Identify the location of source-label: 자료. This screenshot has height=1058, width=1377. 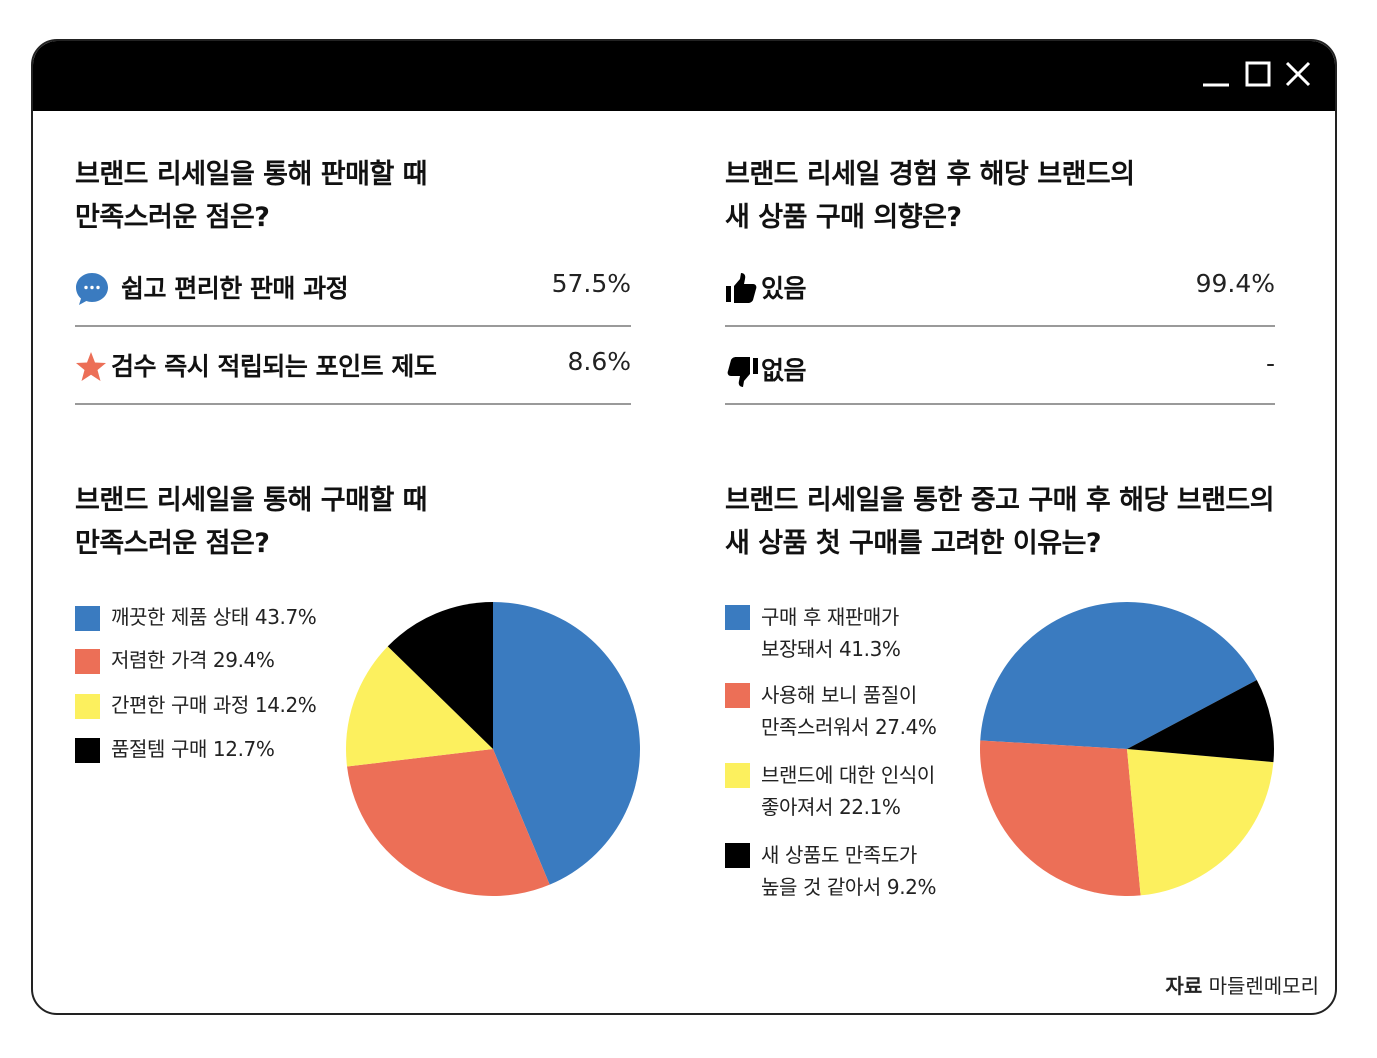
(1184, 986).